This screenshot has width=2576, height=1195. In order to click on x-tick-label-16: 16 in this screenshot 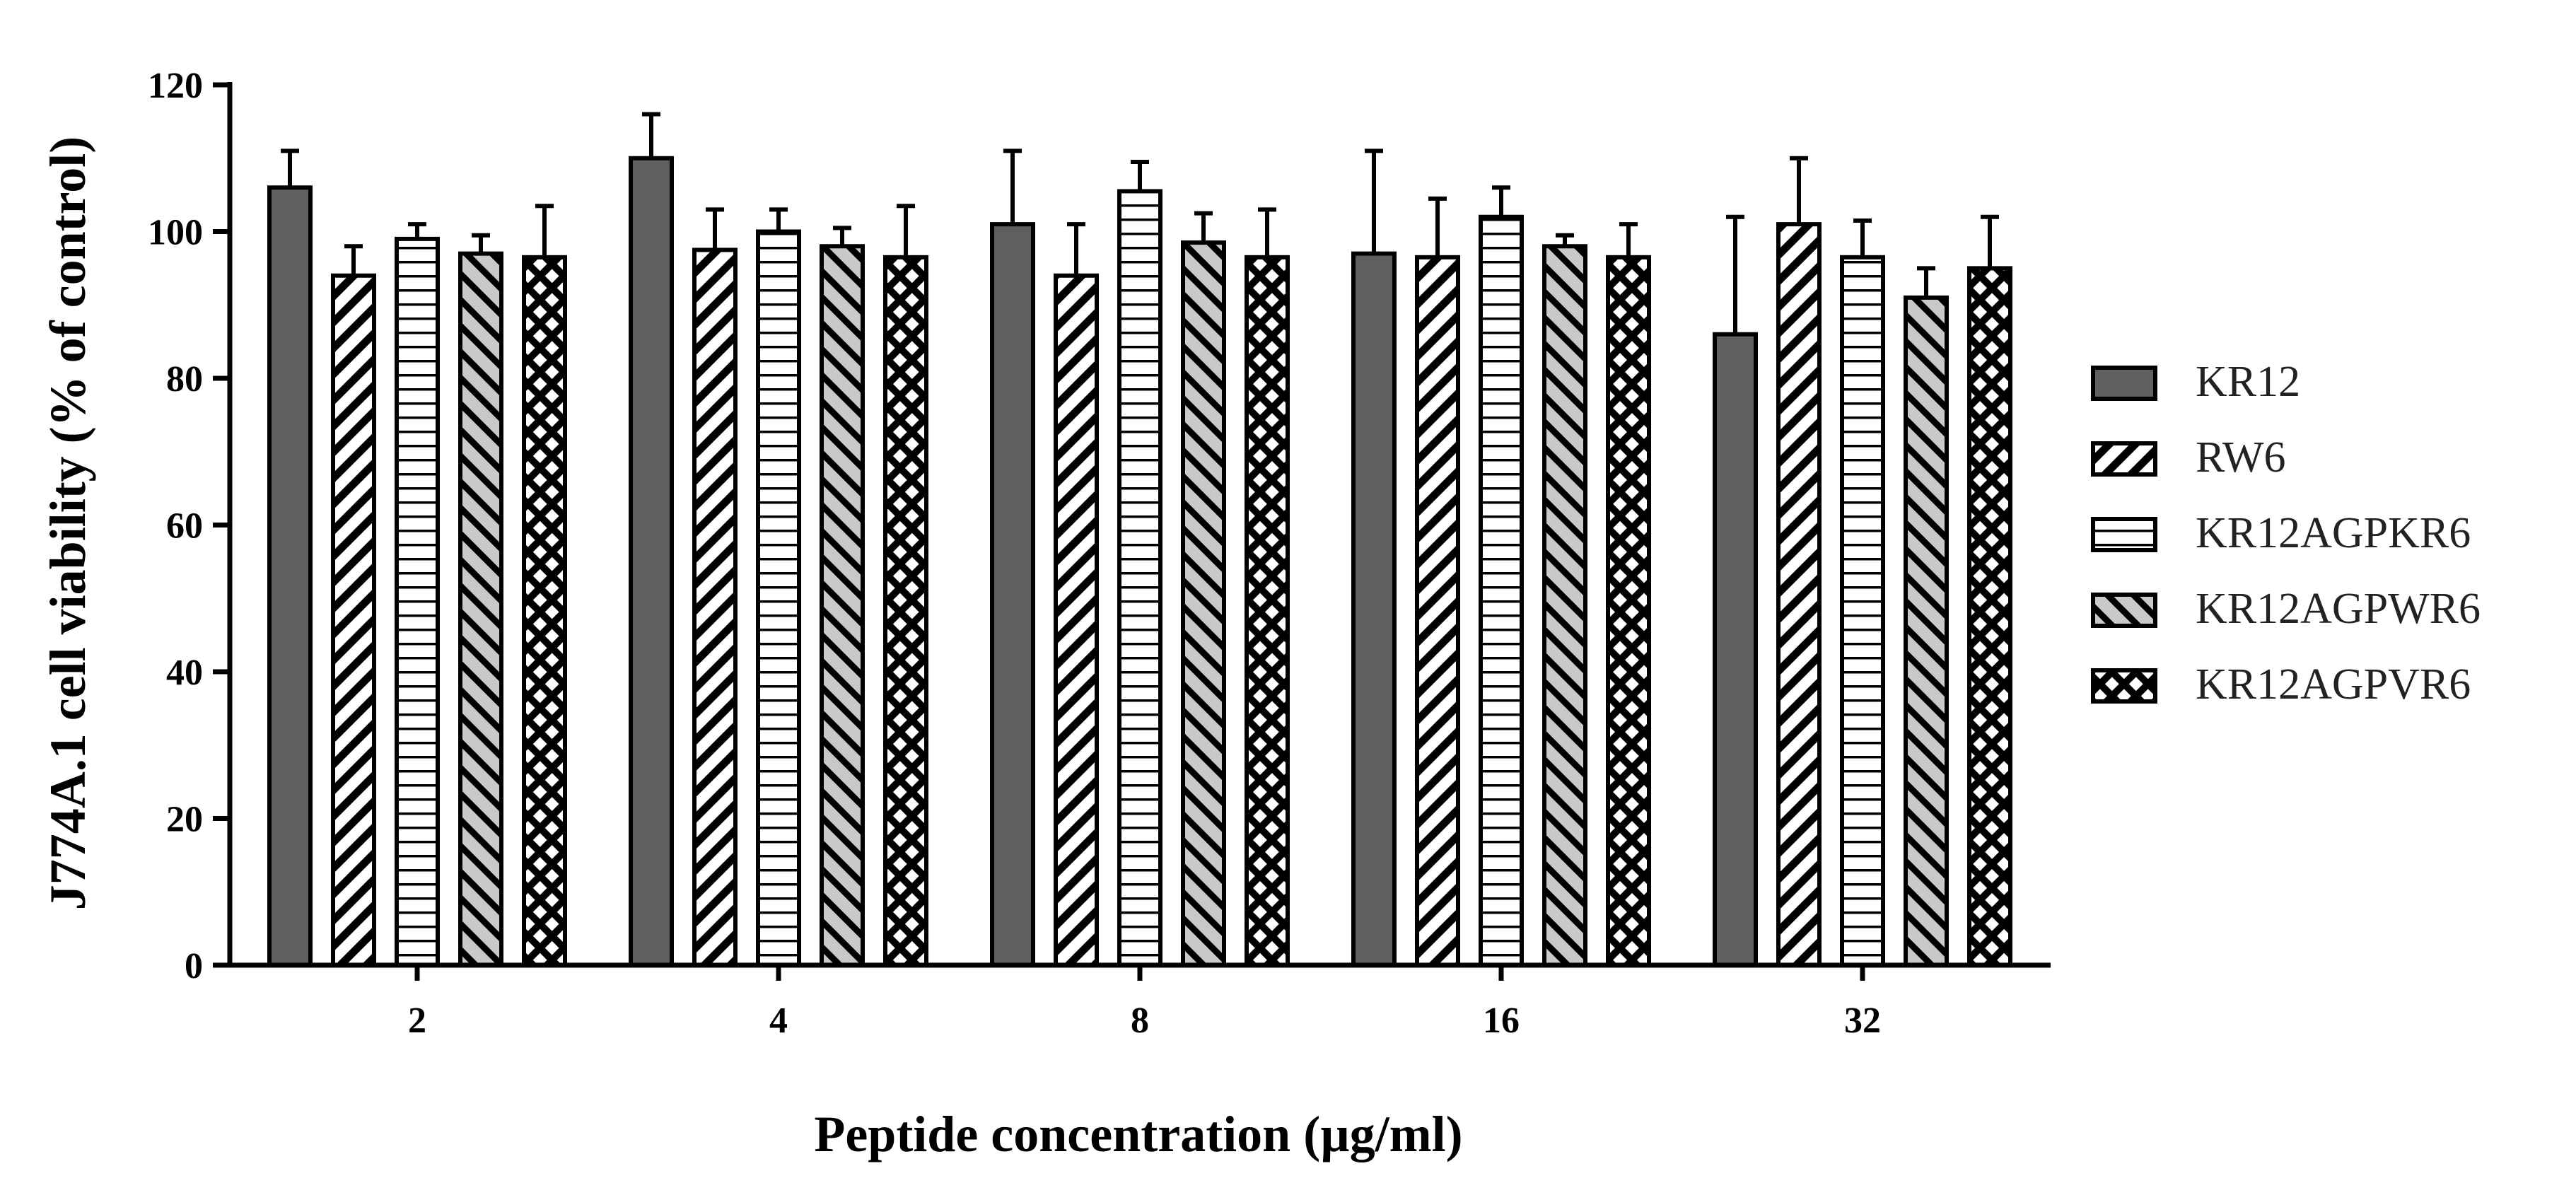, I will do `click(1502, 1021)`.